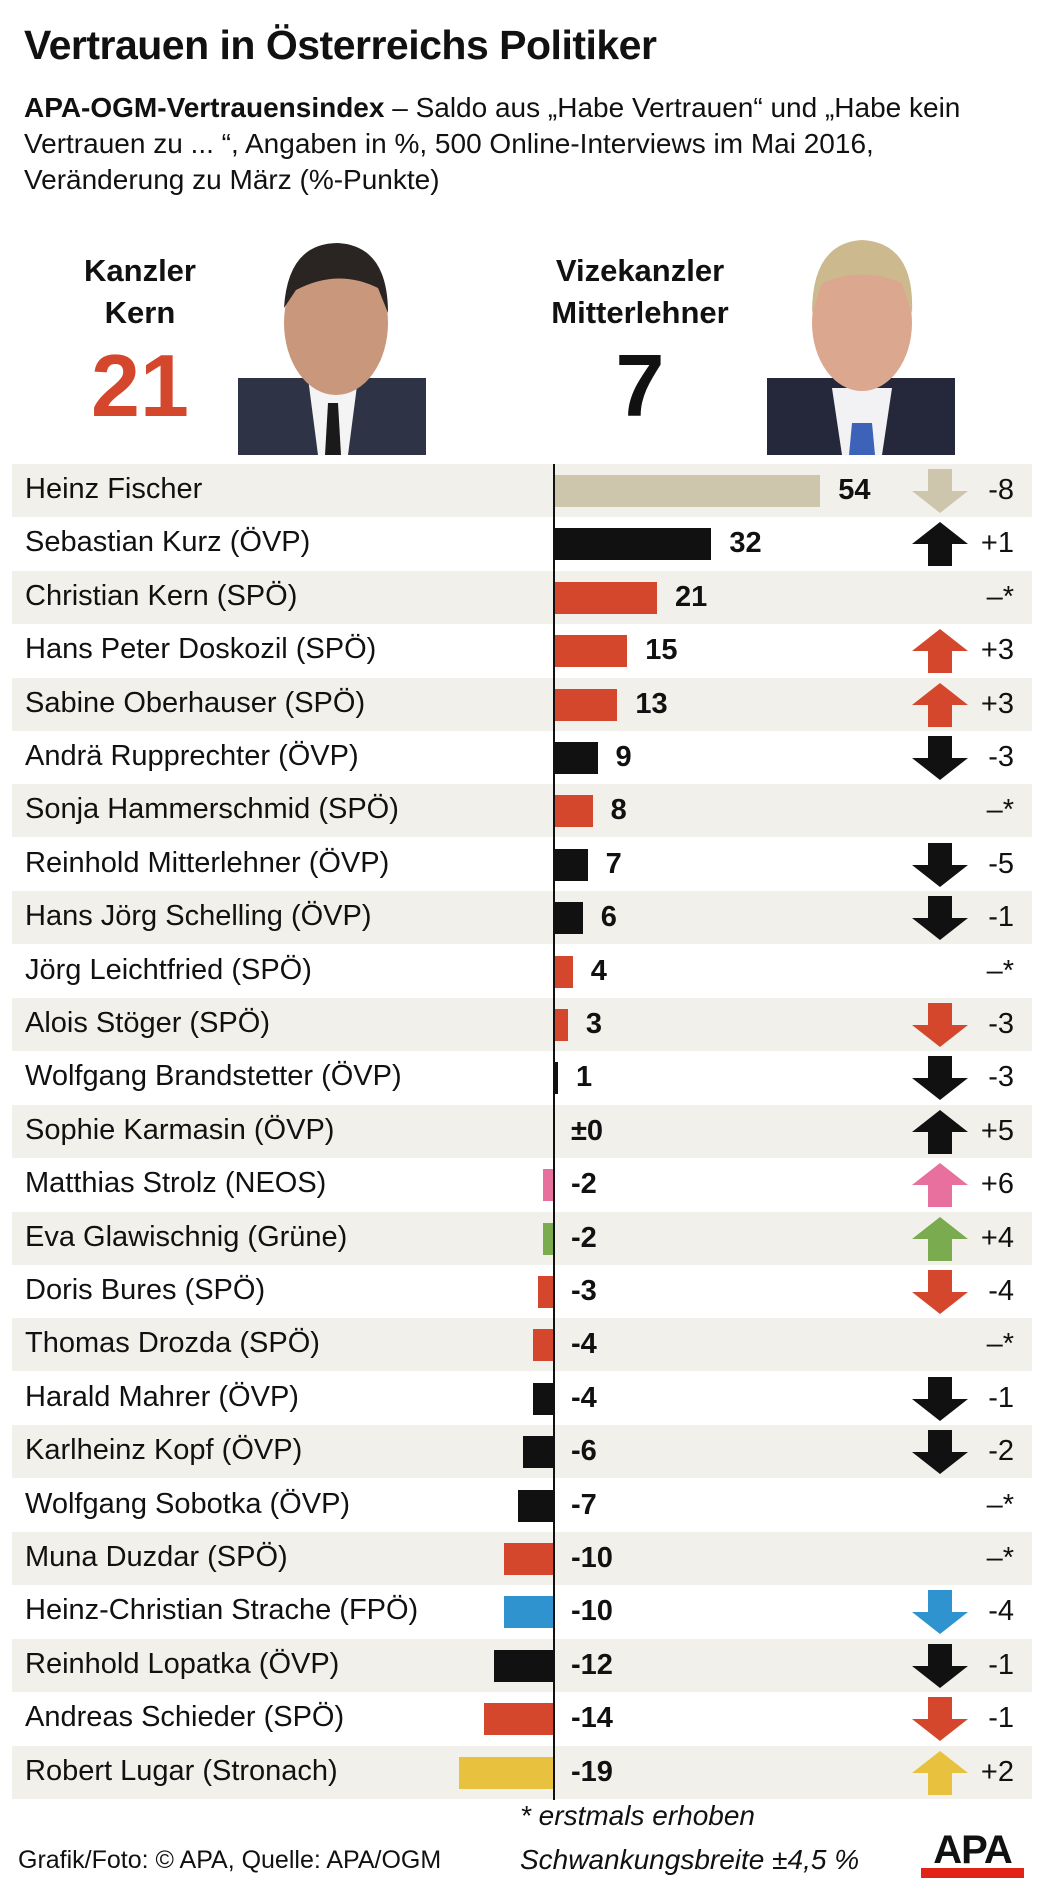 The image size is (1039, 1890). I want to click on politician-name: Jörg Leichtfried (SPÖ), so click(168, 969).